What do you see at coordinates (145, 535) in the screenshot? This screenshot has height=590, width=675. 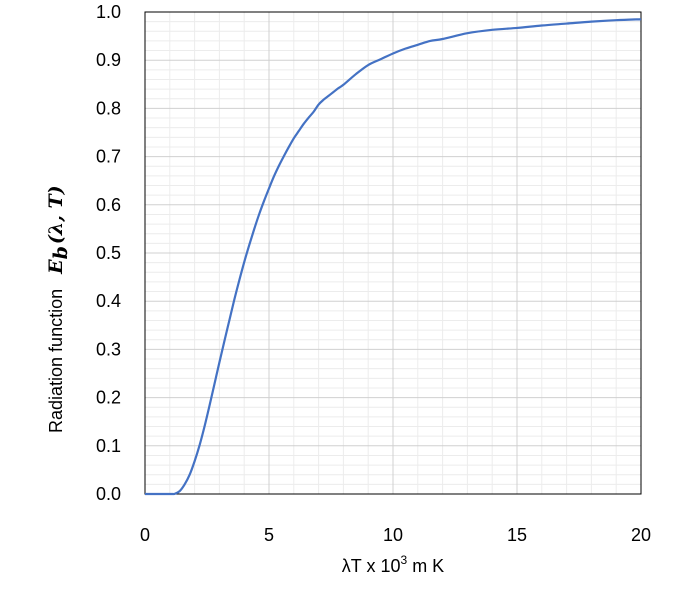 I see `x-tick-label: 0` at bounding box center [145, 535].